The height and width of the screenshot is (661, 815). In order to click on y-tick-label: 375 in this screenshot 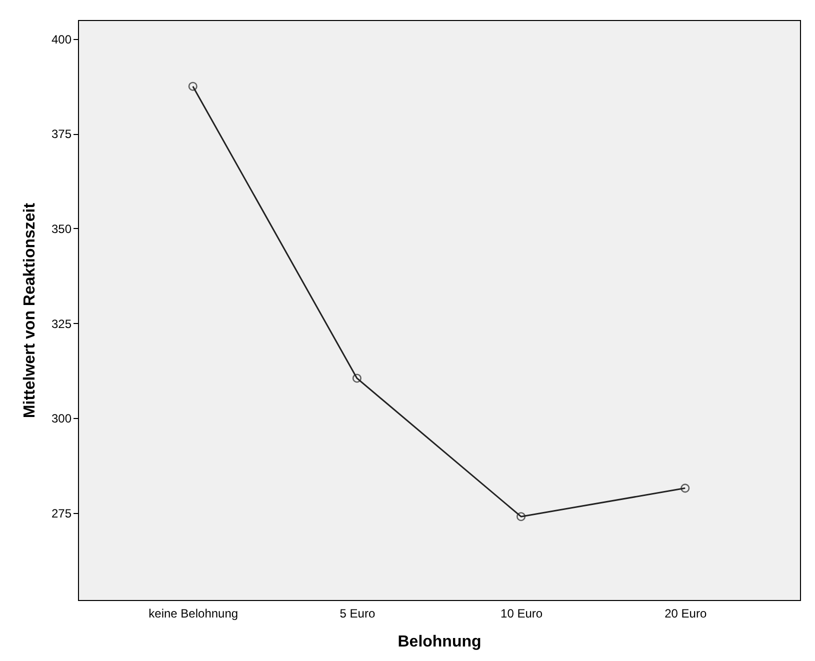, I will do `click(61, 134)`.